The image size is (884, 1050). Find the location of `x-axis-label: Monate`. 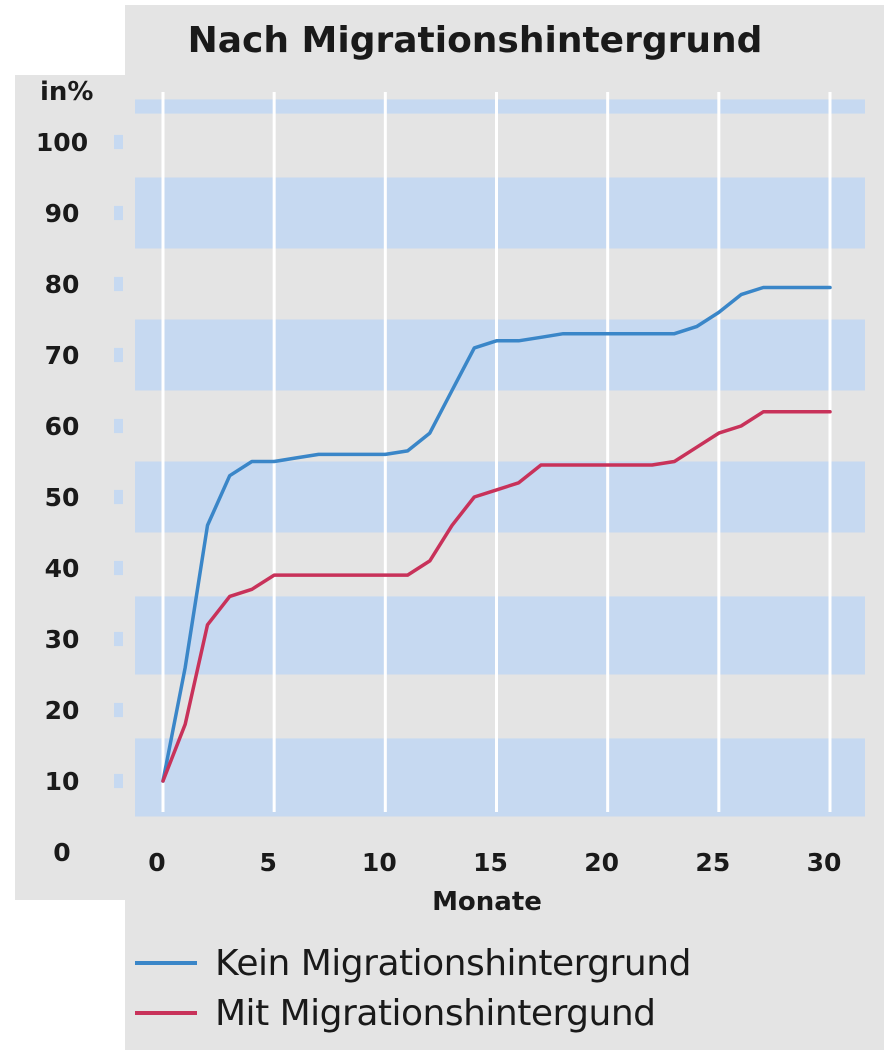

x-axis-label: Monate is located at coordinates (487, 902).